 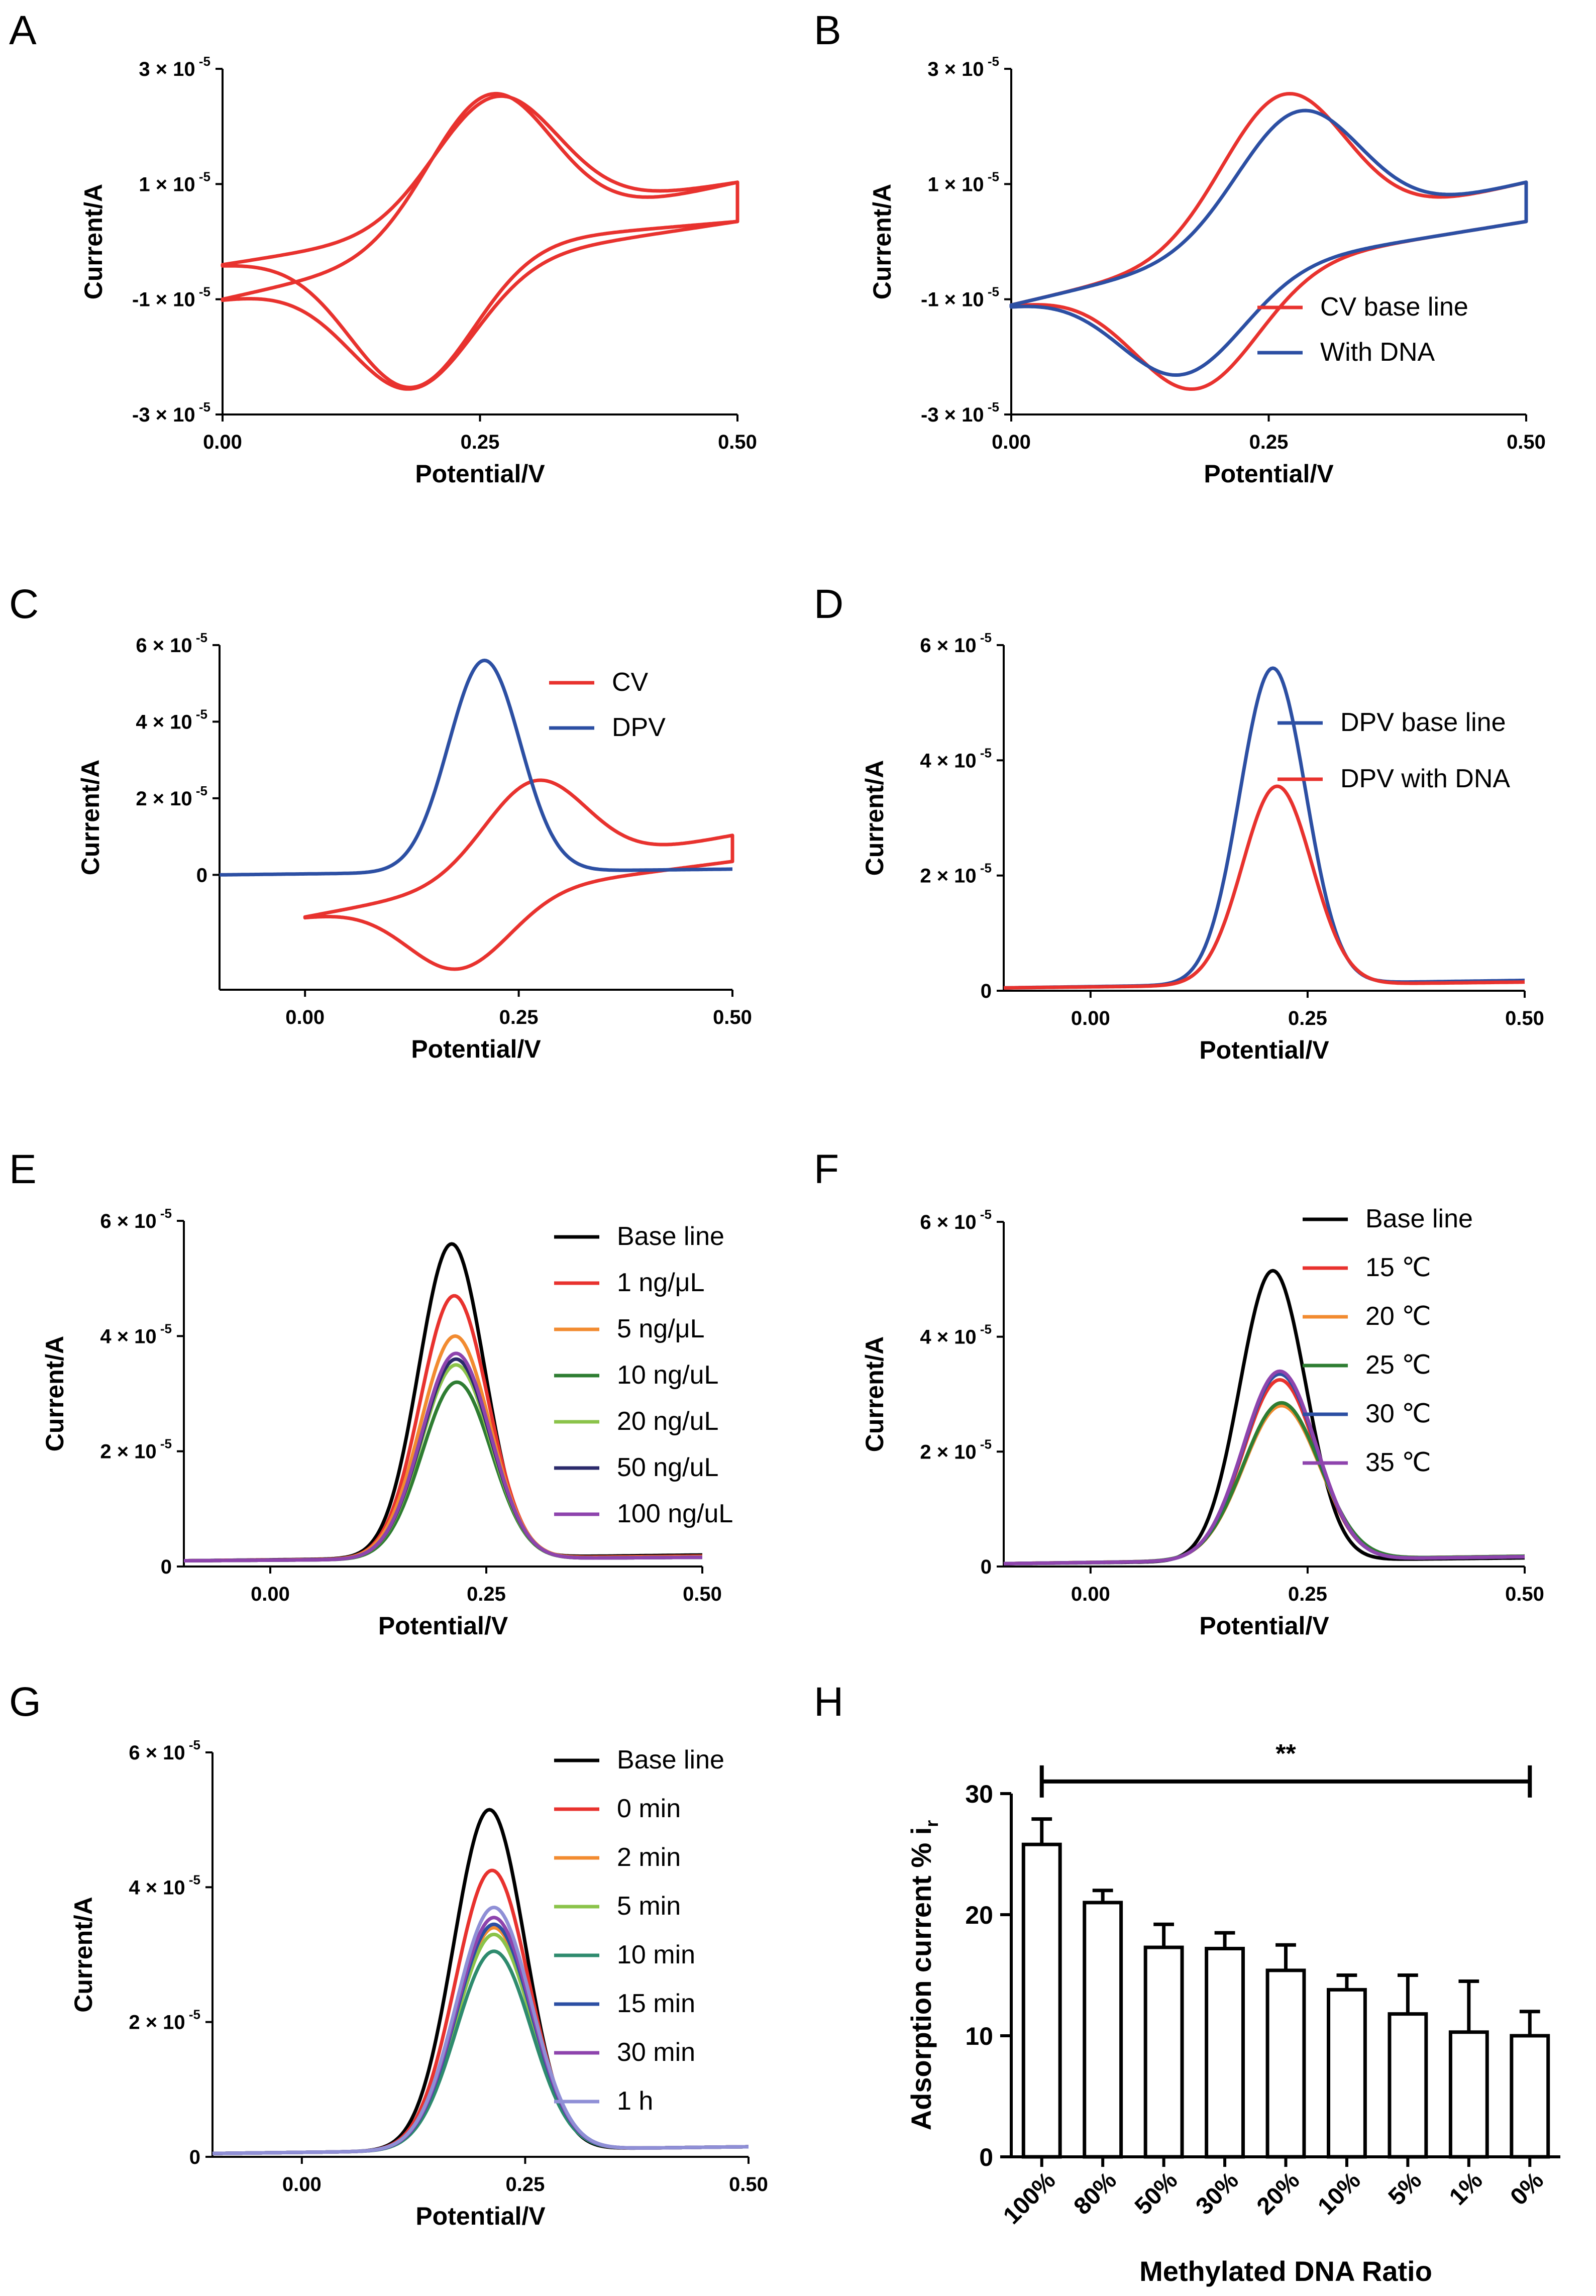 What do you see at coordinates (979, 2036) in the screenshot?
I see `y-tick-label: 10` at bounding box center [979, 2036].